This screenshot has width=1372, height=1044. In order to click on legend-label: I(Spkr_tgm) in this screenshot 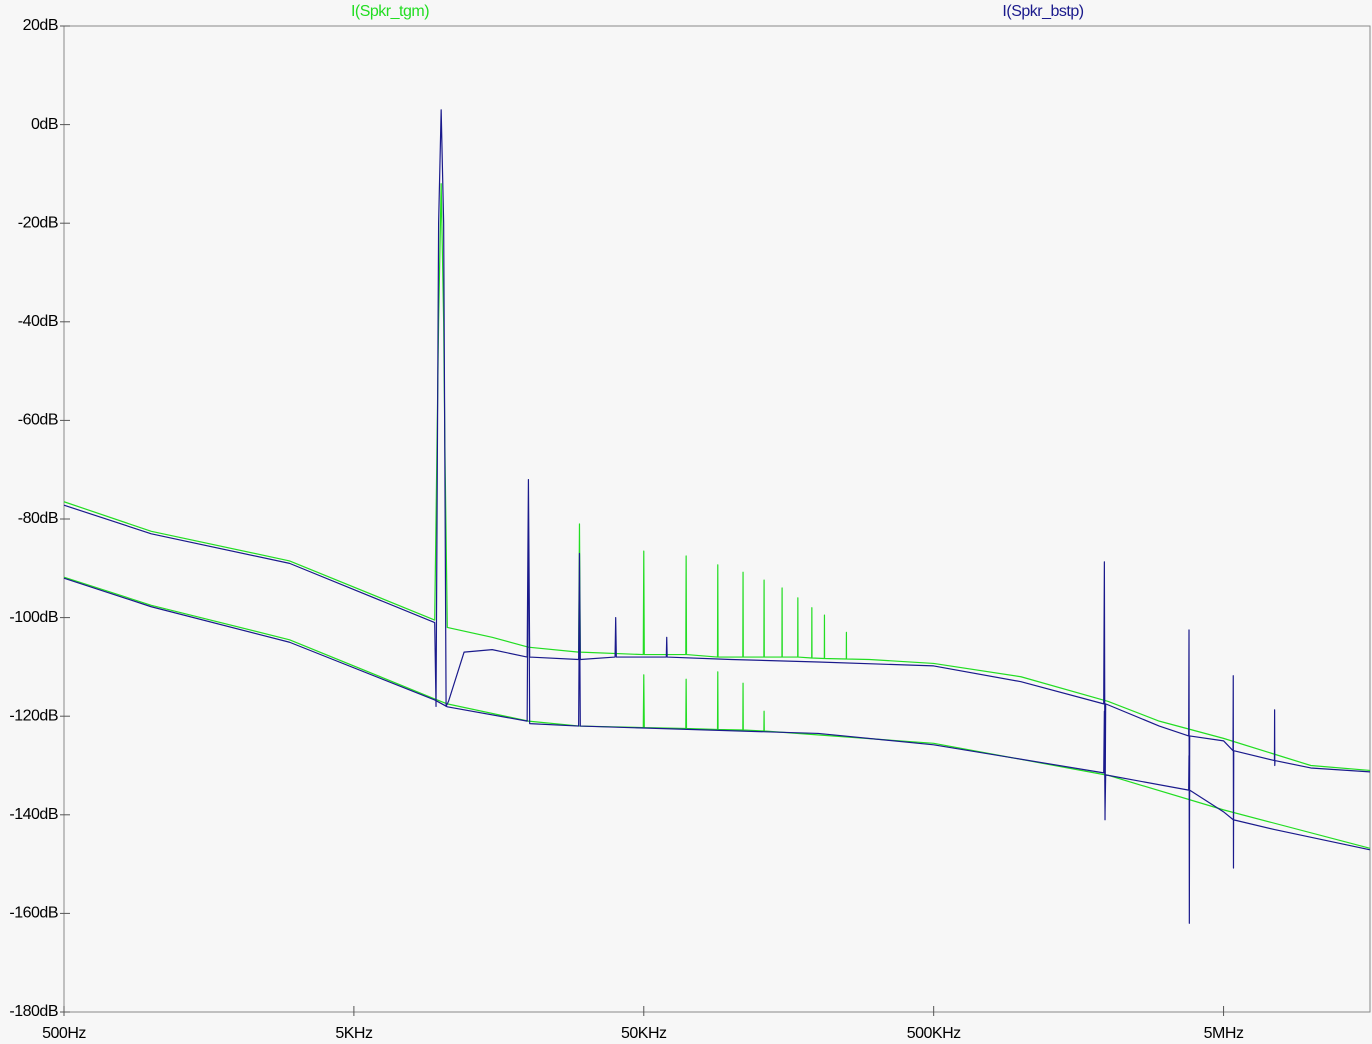, I will do `click(390, 11)`.